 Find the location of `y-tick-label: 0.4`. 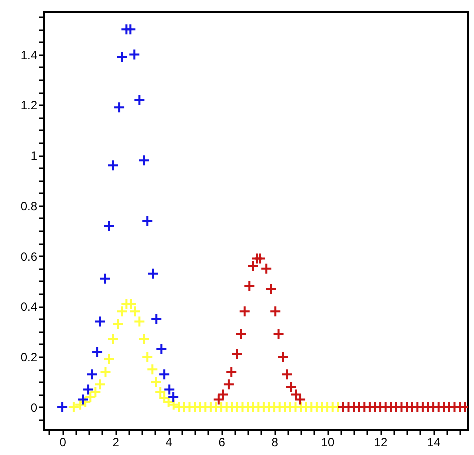

y-tick-label: 0.4 is located at coordinates (29, 307).